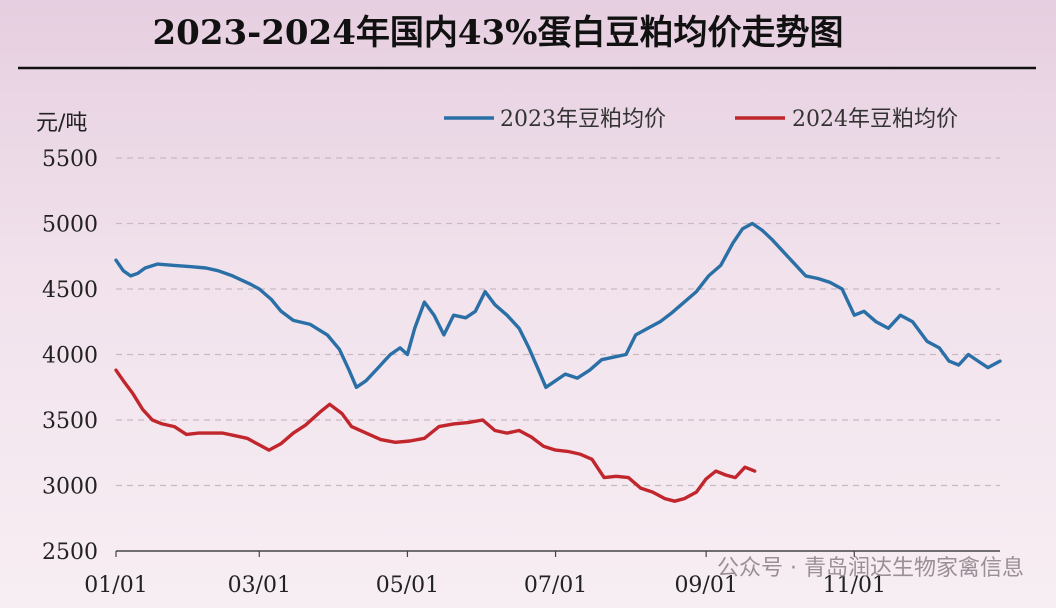 The image size is (1056, 608). What do you see at coordinates (70, 487) in the screenshot?
I see `y-tick-3000: 3000` at bounding box center [70, 487].